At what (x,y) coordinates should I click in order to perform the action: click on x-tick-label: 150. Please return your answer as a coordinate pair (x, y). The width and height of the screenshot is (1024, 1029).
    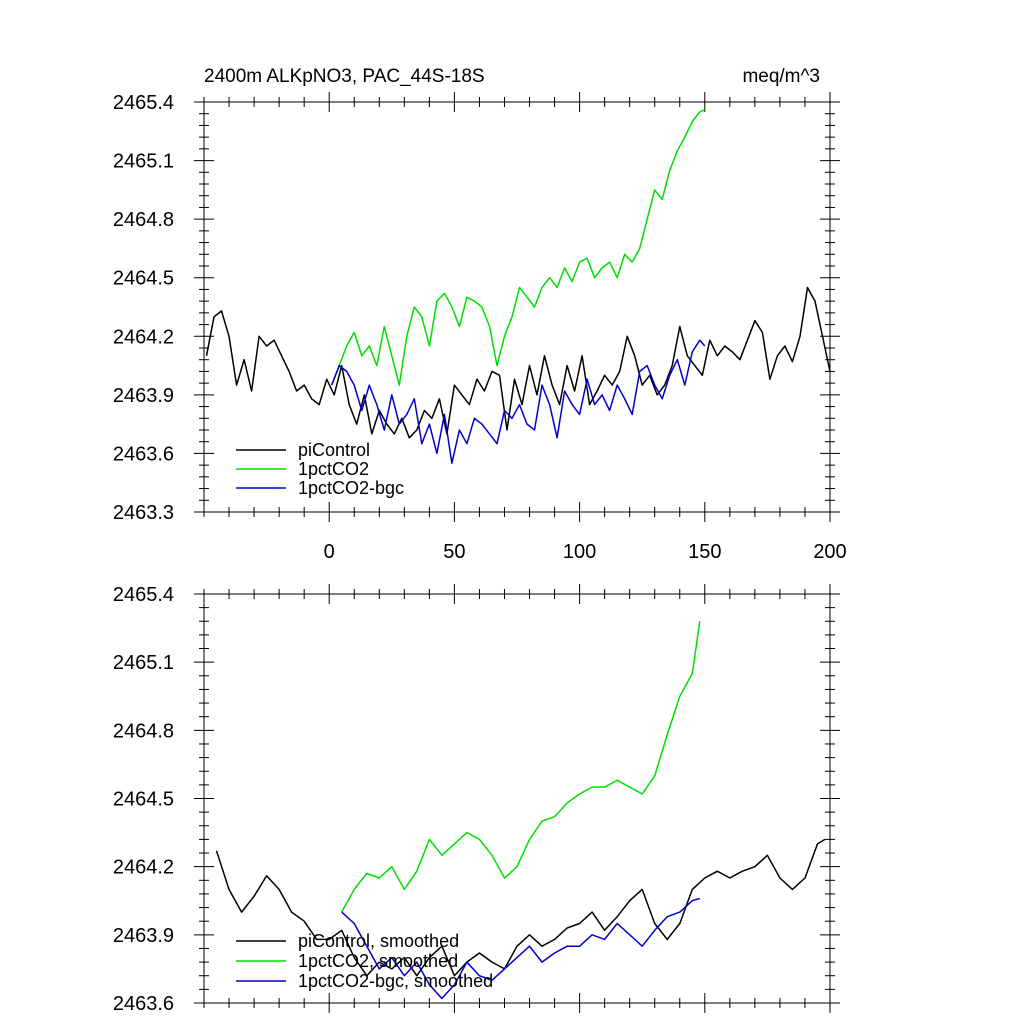
    Looking at the image, I should click on (704, 552).